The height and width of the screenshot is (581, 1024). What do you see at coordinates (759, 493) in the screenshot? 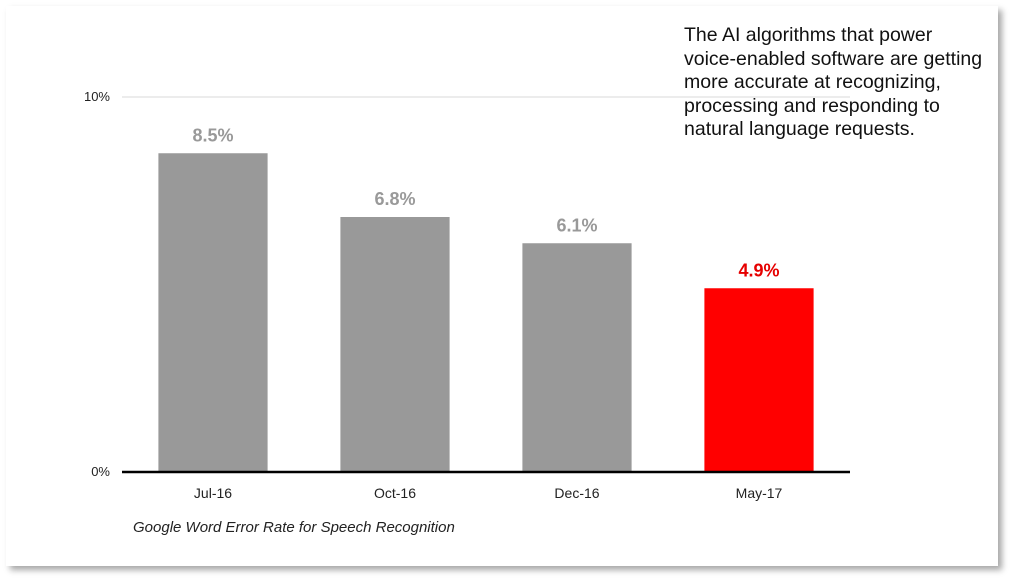
I see `x-tick-label: May-17` at bounding box center [759, 493].